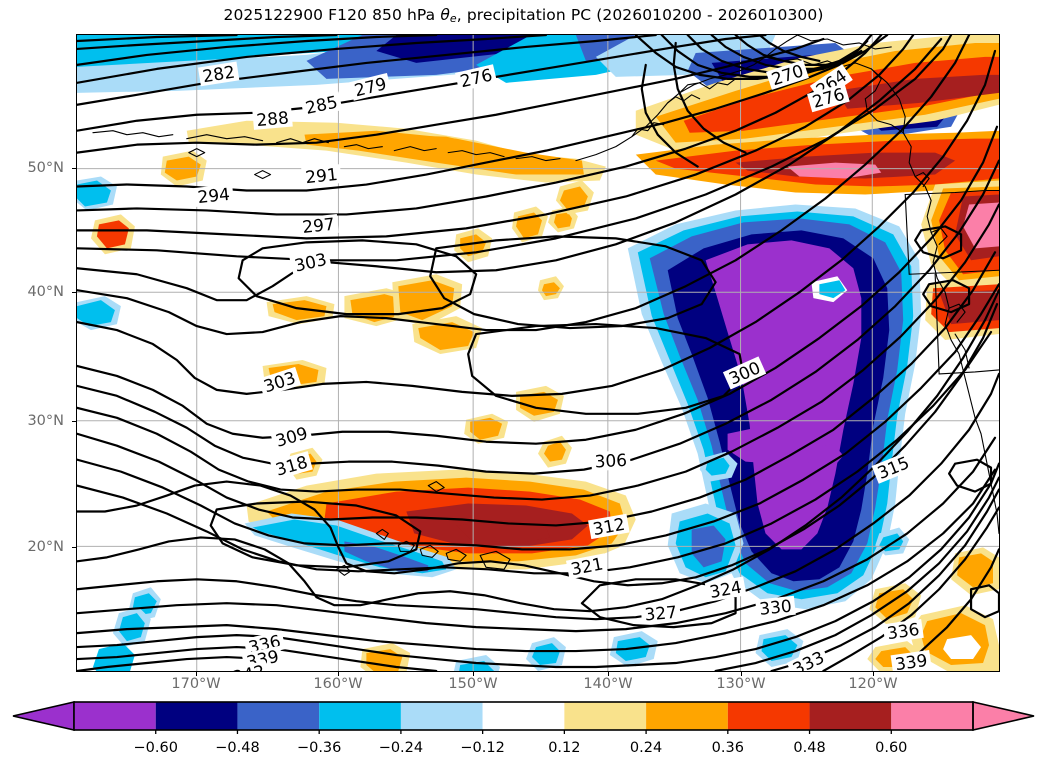  I want to click on svg-text: 342, so click(249, 666).